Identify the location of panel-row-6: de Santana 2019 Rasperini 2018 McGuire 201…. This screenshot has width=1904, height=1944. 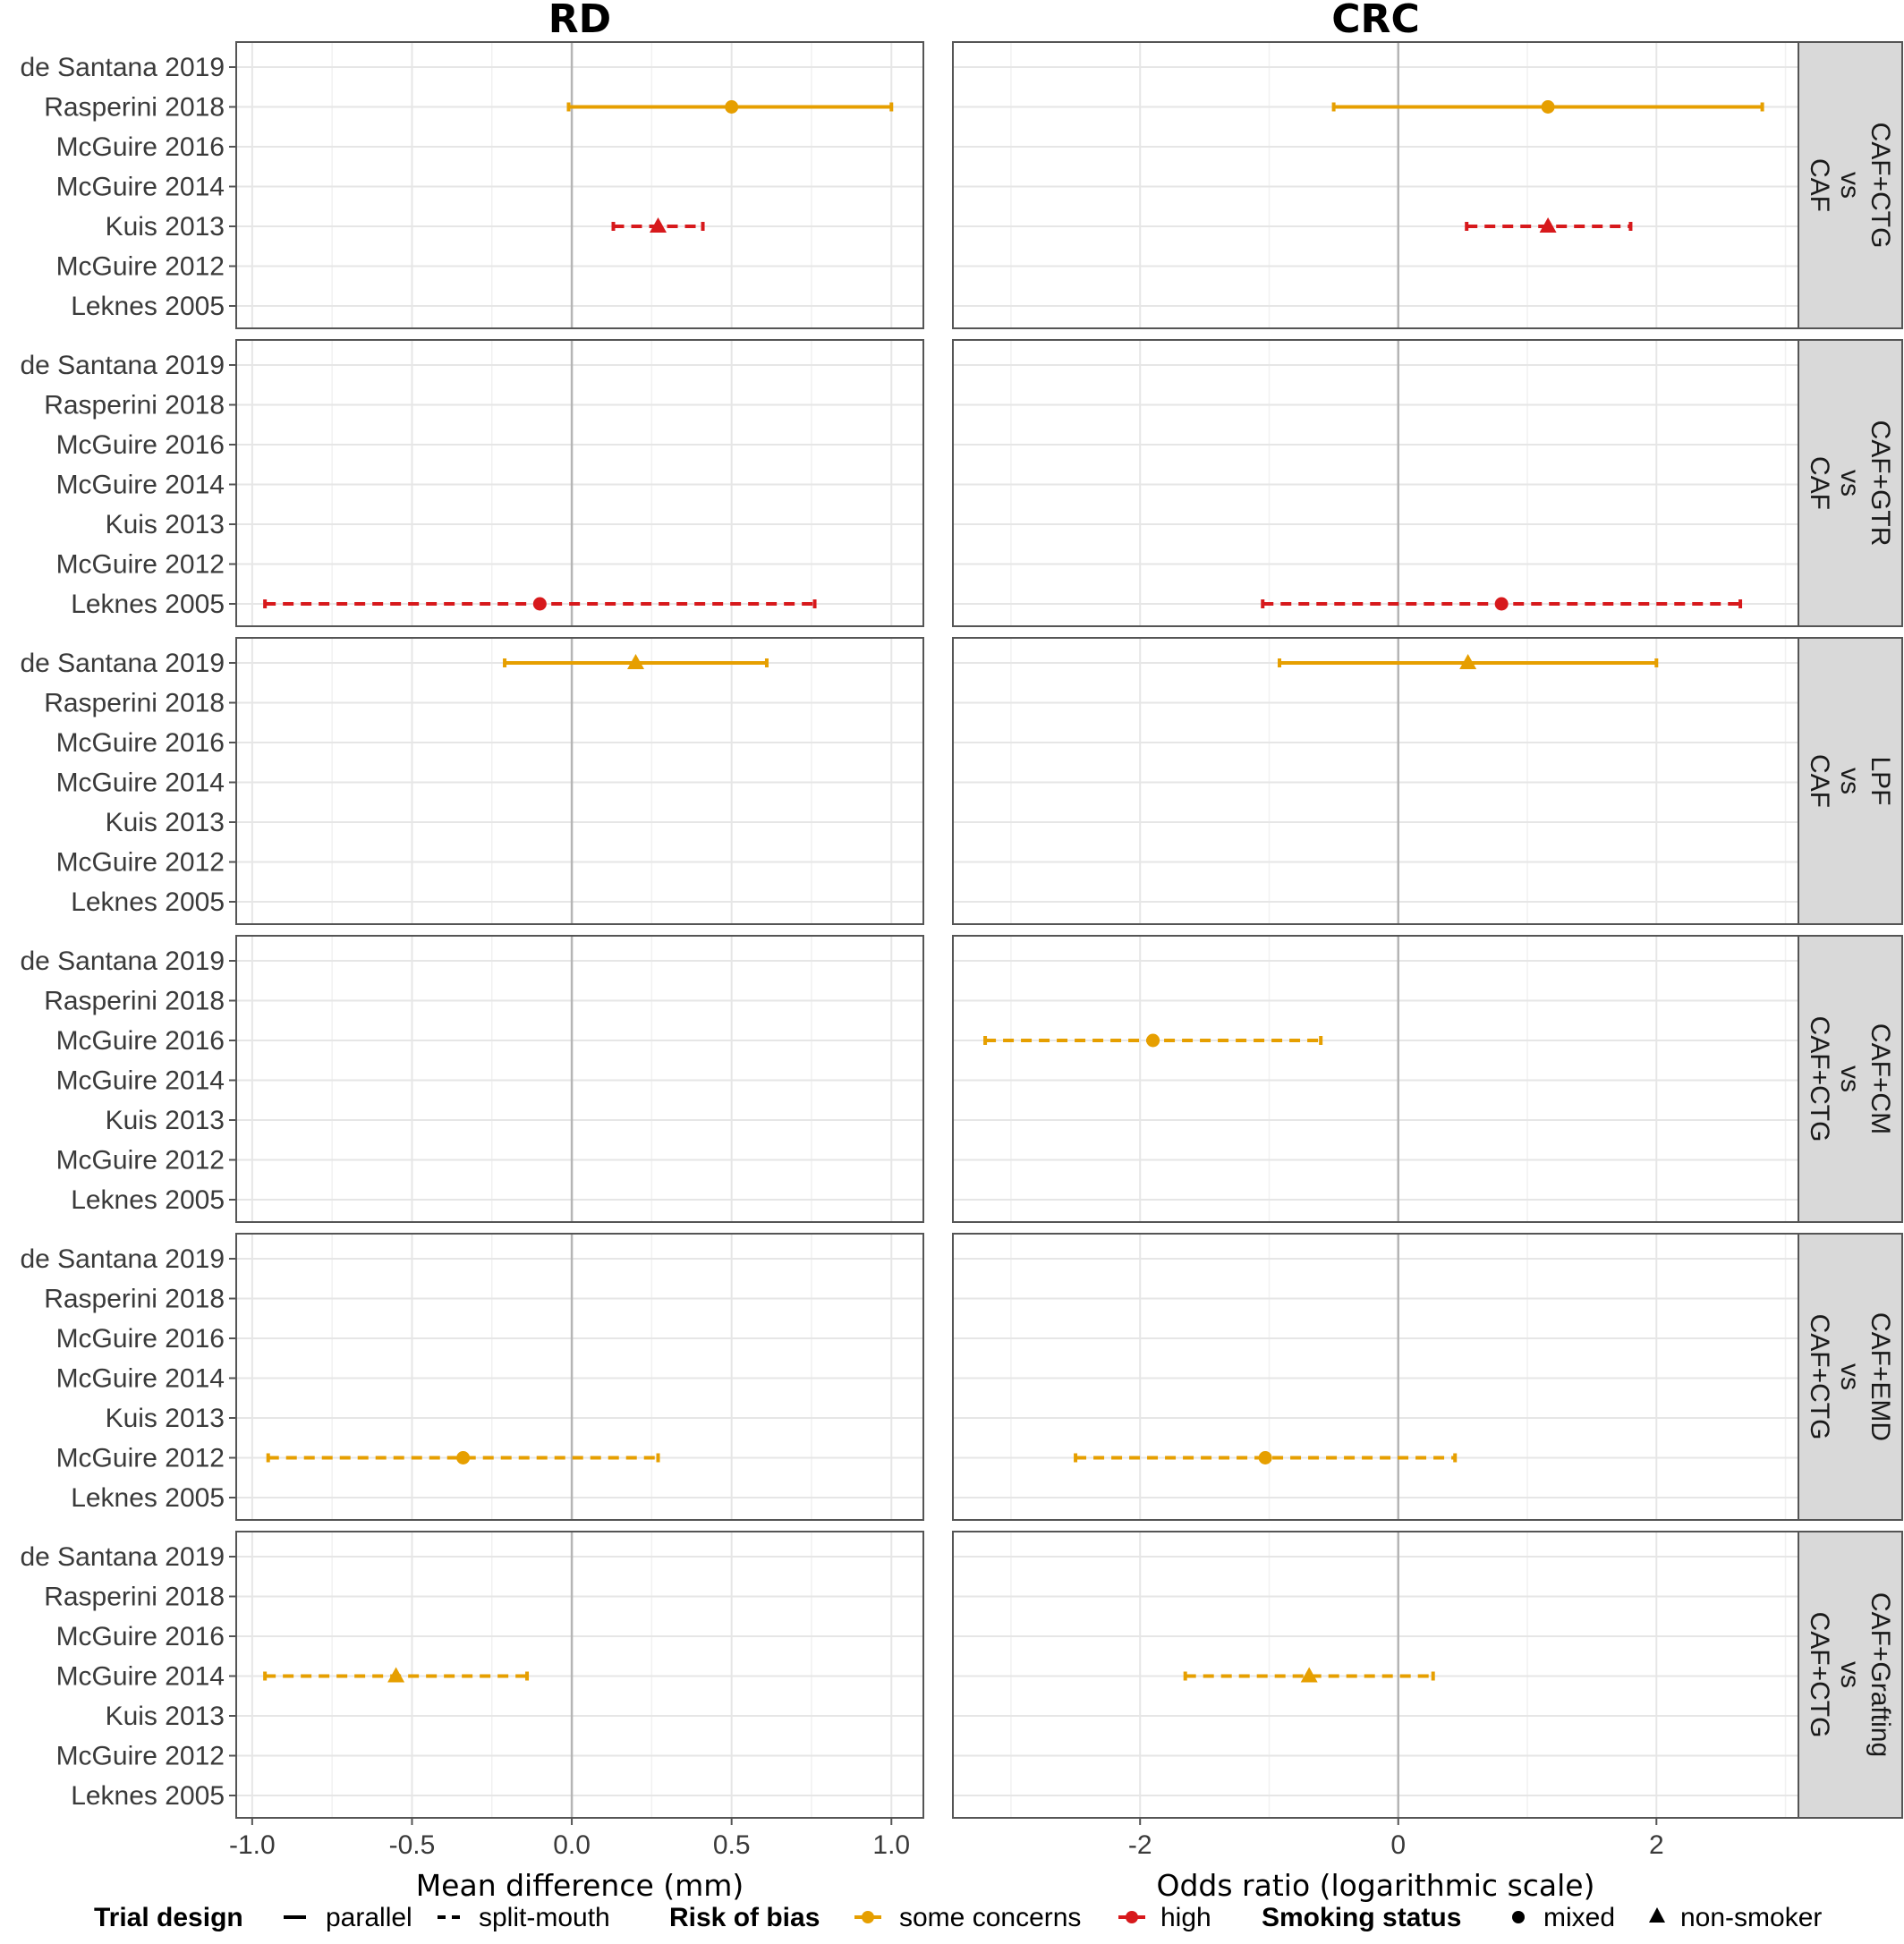
(962, 1675).